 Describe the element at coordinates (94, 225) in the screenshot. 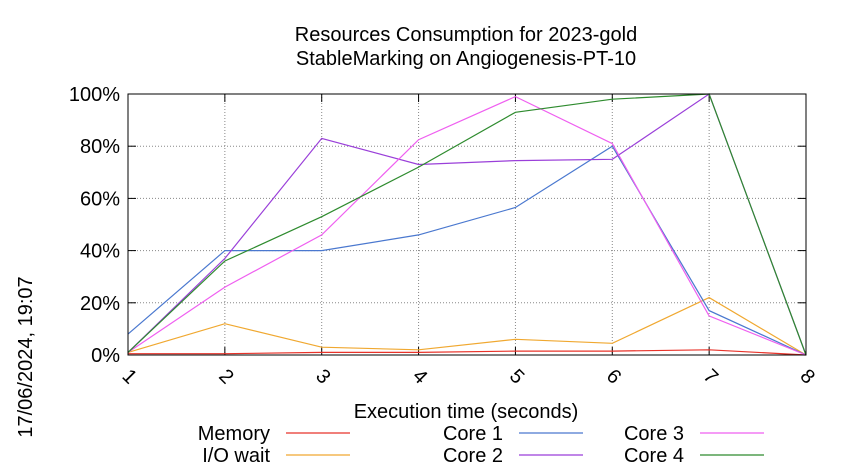

I see `y-tick-labels: 0% 20% 40% 60% 80% 100%` at that location.